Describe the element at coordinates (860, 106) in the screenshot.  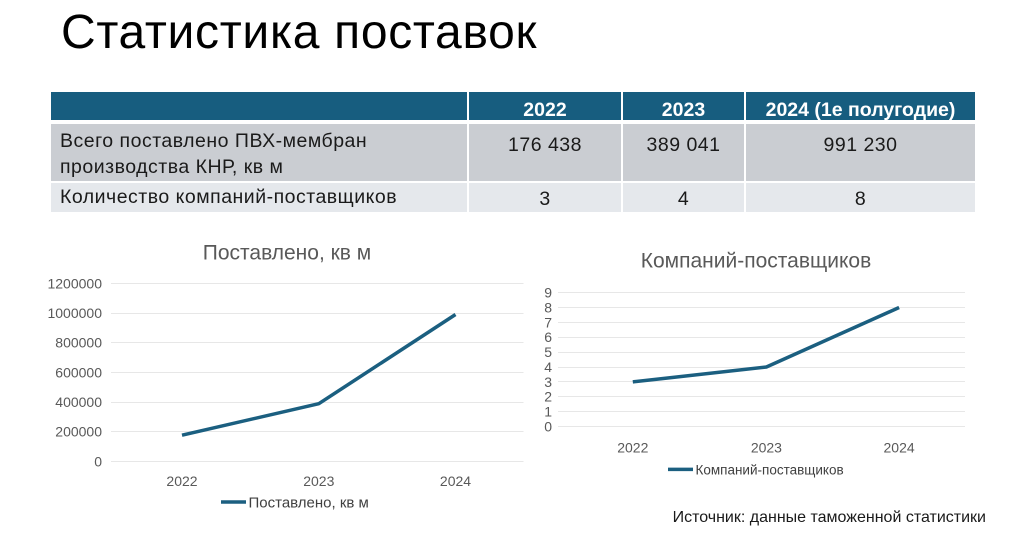
I see `table-header-2024: 2024 (1е полугодие)` at that location.